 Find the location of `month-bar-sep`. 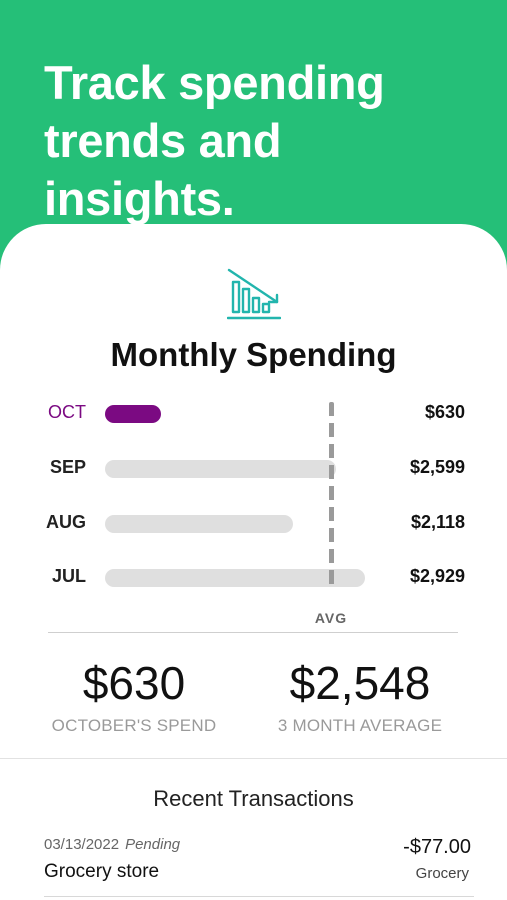

month-bar-sep is located at coordinates (220, 469).